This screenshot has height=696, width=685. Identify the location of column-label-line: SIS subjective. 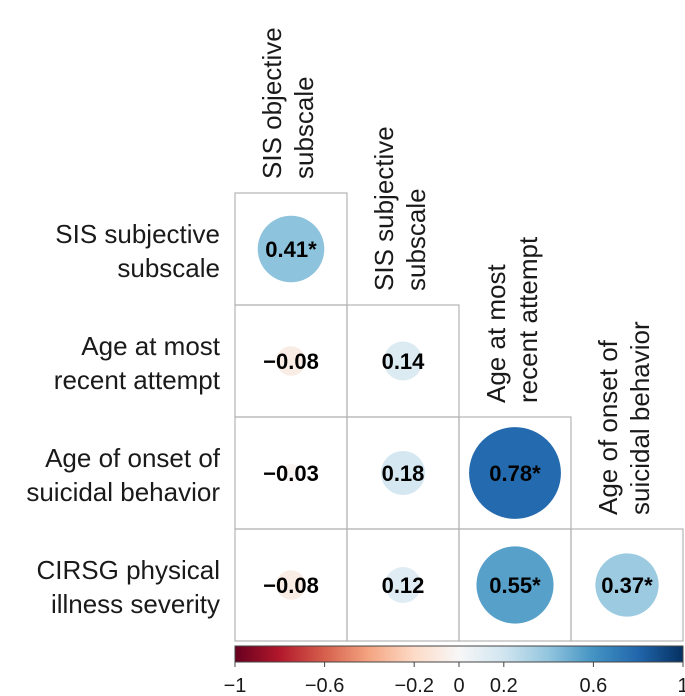
(384, 208).